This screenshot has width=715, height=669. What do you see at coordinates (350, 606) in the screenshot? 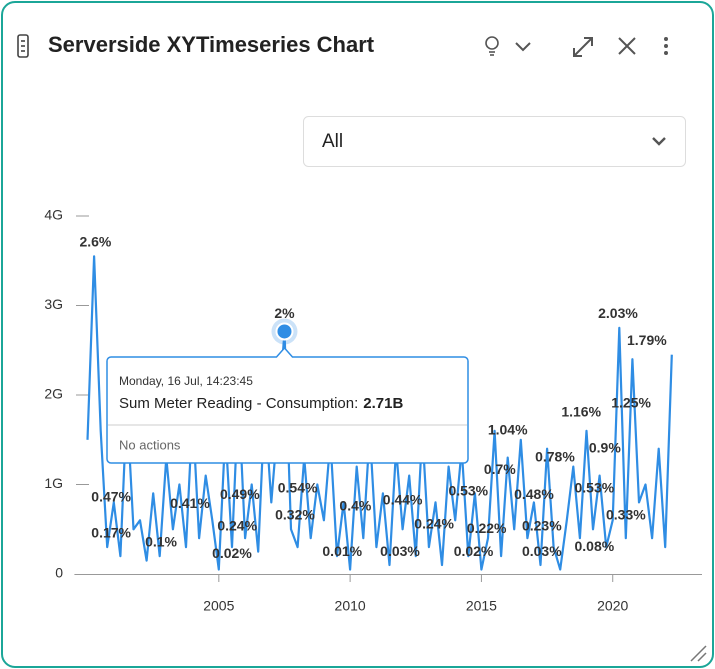
I see `x-tick-label: 2010` at bounding box center [350, 606].